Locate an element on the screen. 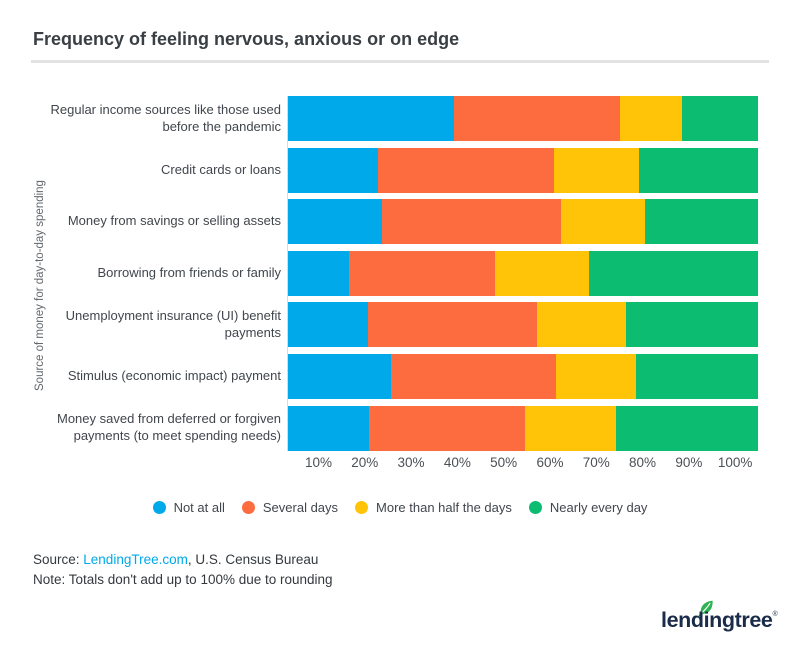  logo-wordmark: lendingtree® is located at coordinates (719, 620).